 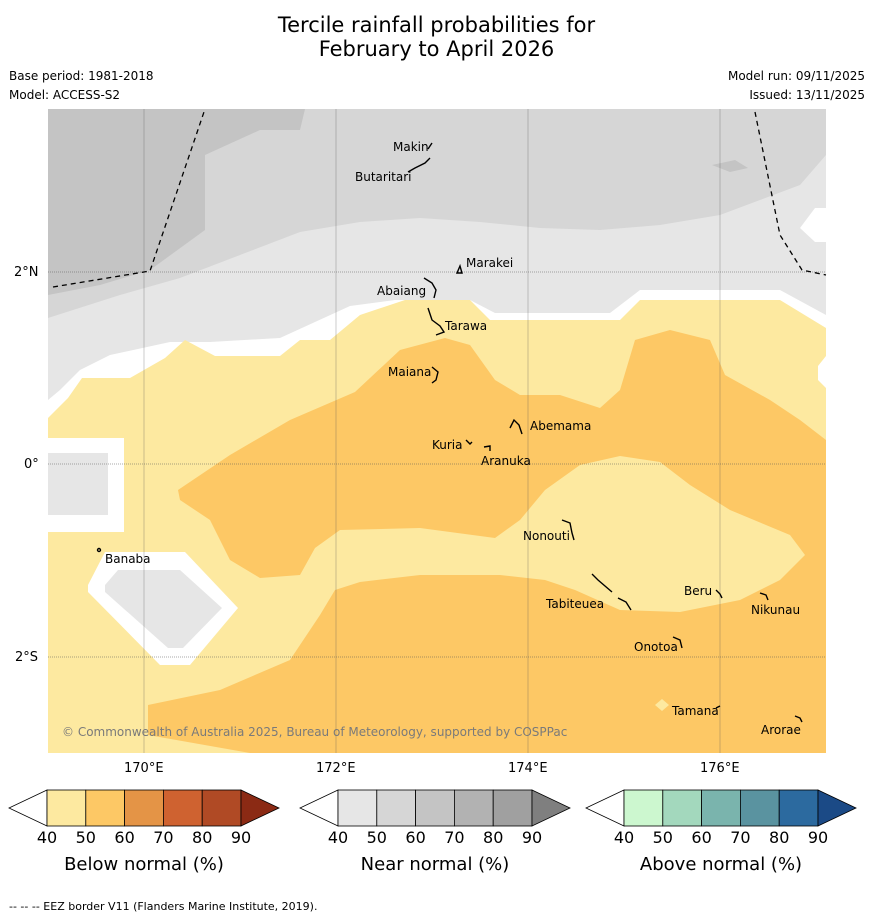 What do you see at coordinates (383, 177) in the screenshot?
I see `island-label-butaritari: Butaritari` at bounding box center [383, 177].